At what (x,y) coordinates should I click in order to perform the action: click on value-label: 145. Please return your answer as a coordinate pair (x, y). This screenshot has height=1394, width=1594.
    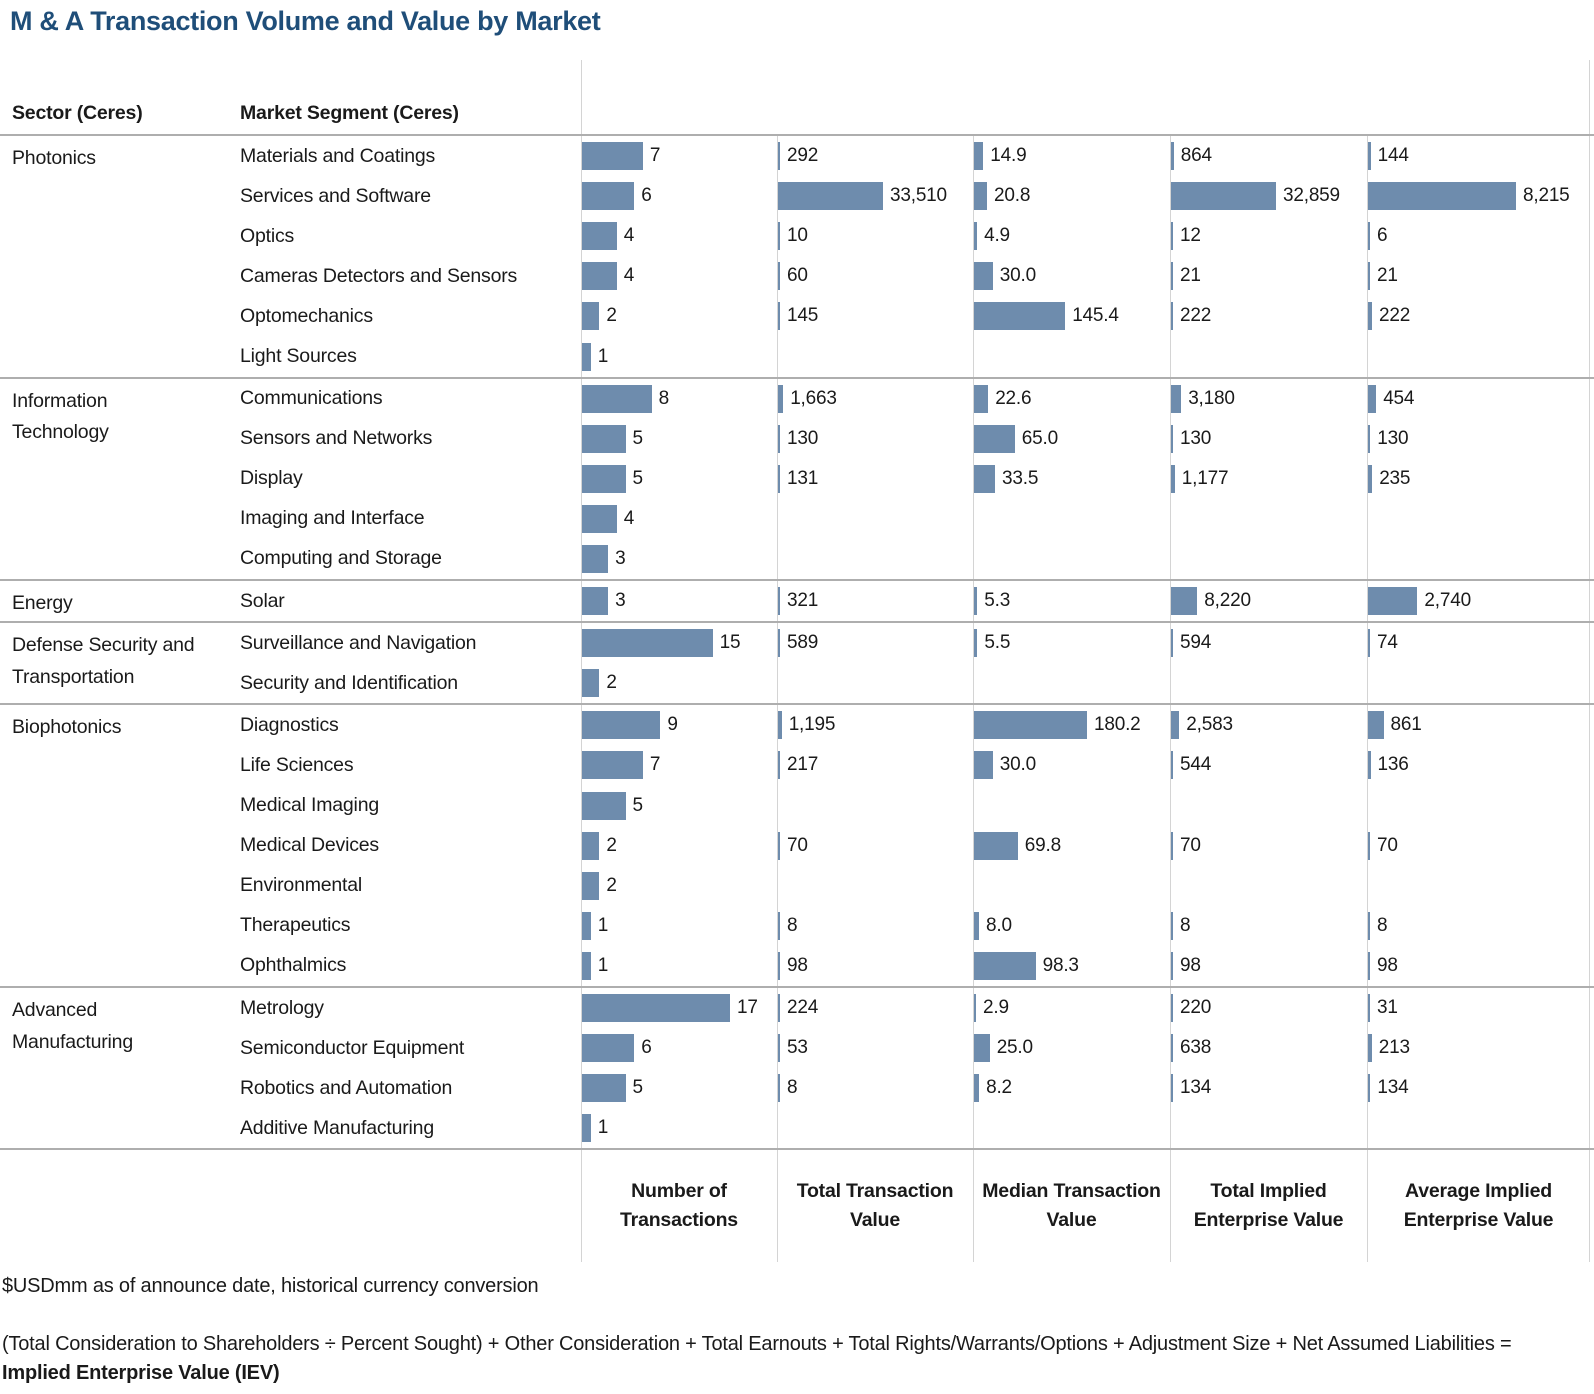
    Looking at the image, I should click on (803, 316).